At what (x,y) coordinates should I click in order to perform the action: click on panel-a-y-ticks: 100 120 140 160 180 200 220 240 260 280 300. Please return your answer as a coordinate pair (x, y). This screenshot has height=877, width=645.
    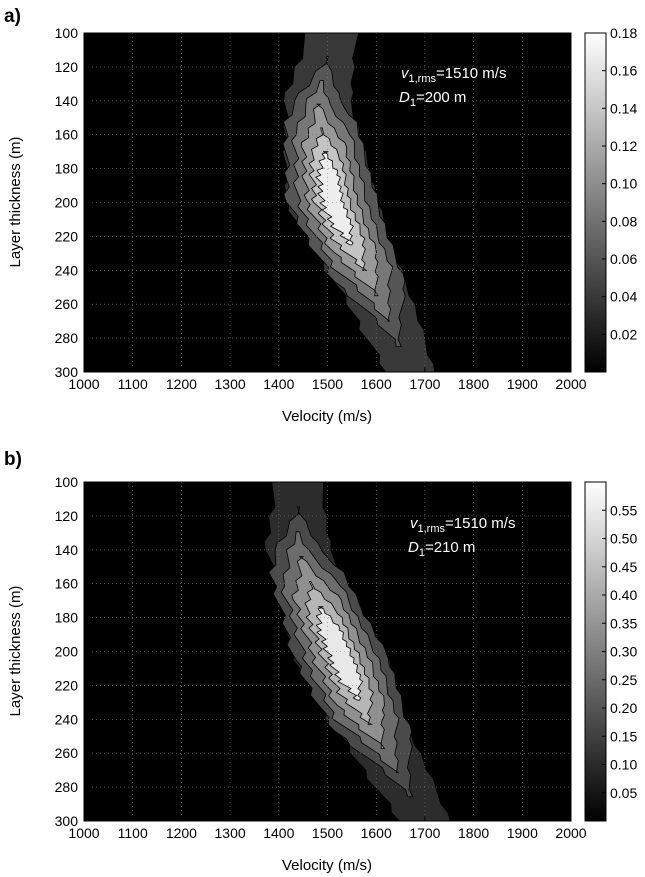
    Looking at the image, I should click on (72, 202).